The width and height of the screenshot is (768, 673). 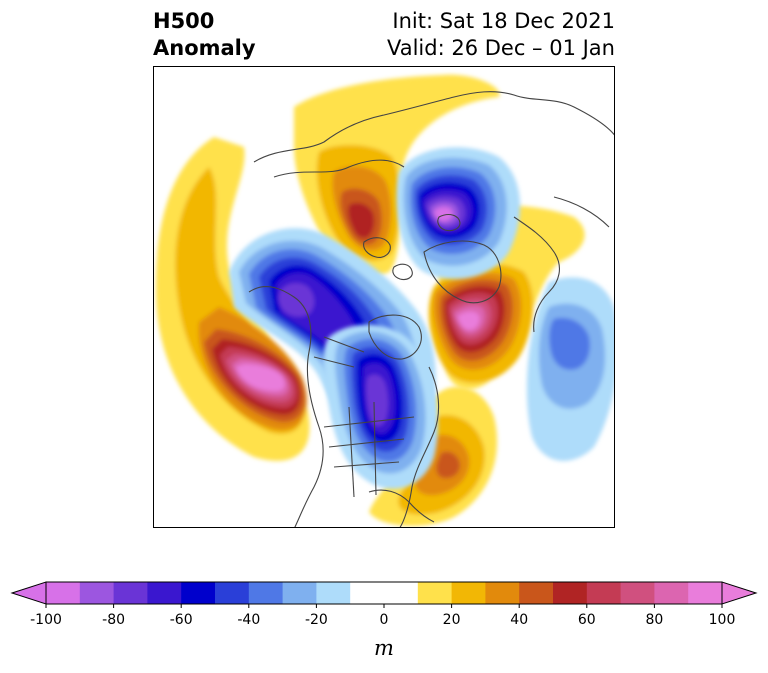 I want to click on negative-anomaly-eastern-atlantic, so click(x=570, y=369).